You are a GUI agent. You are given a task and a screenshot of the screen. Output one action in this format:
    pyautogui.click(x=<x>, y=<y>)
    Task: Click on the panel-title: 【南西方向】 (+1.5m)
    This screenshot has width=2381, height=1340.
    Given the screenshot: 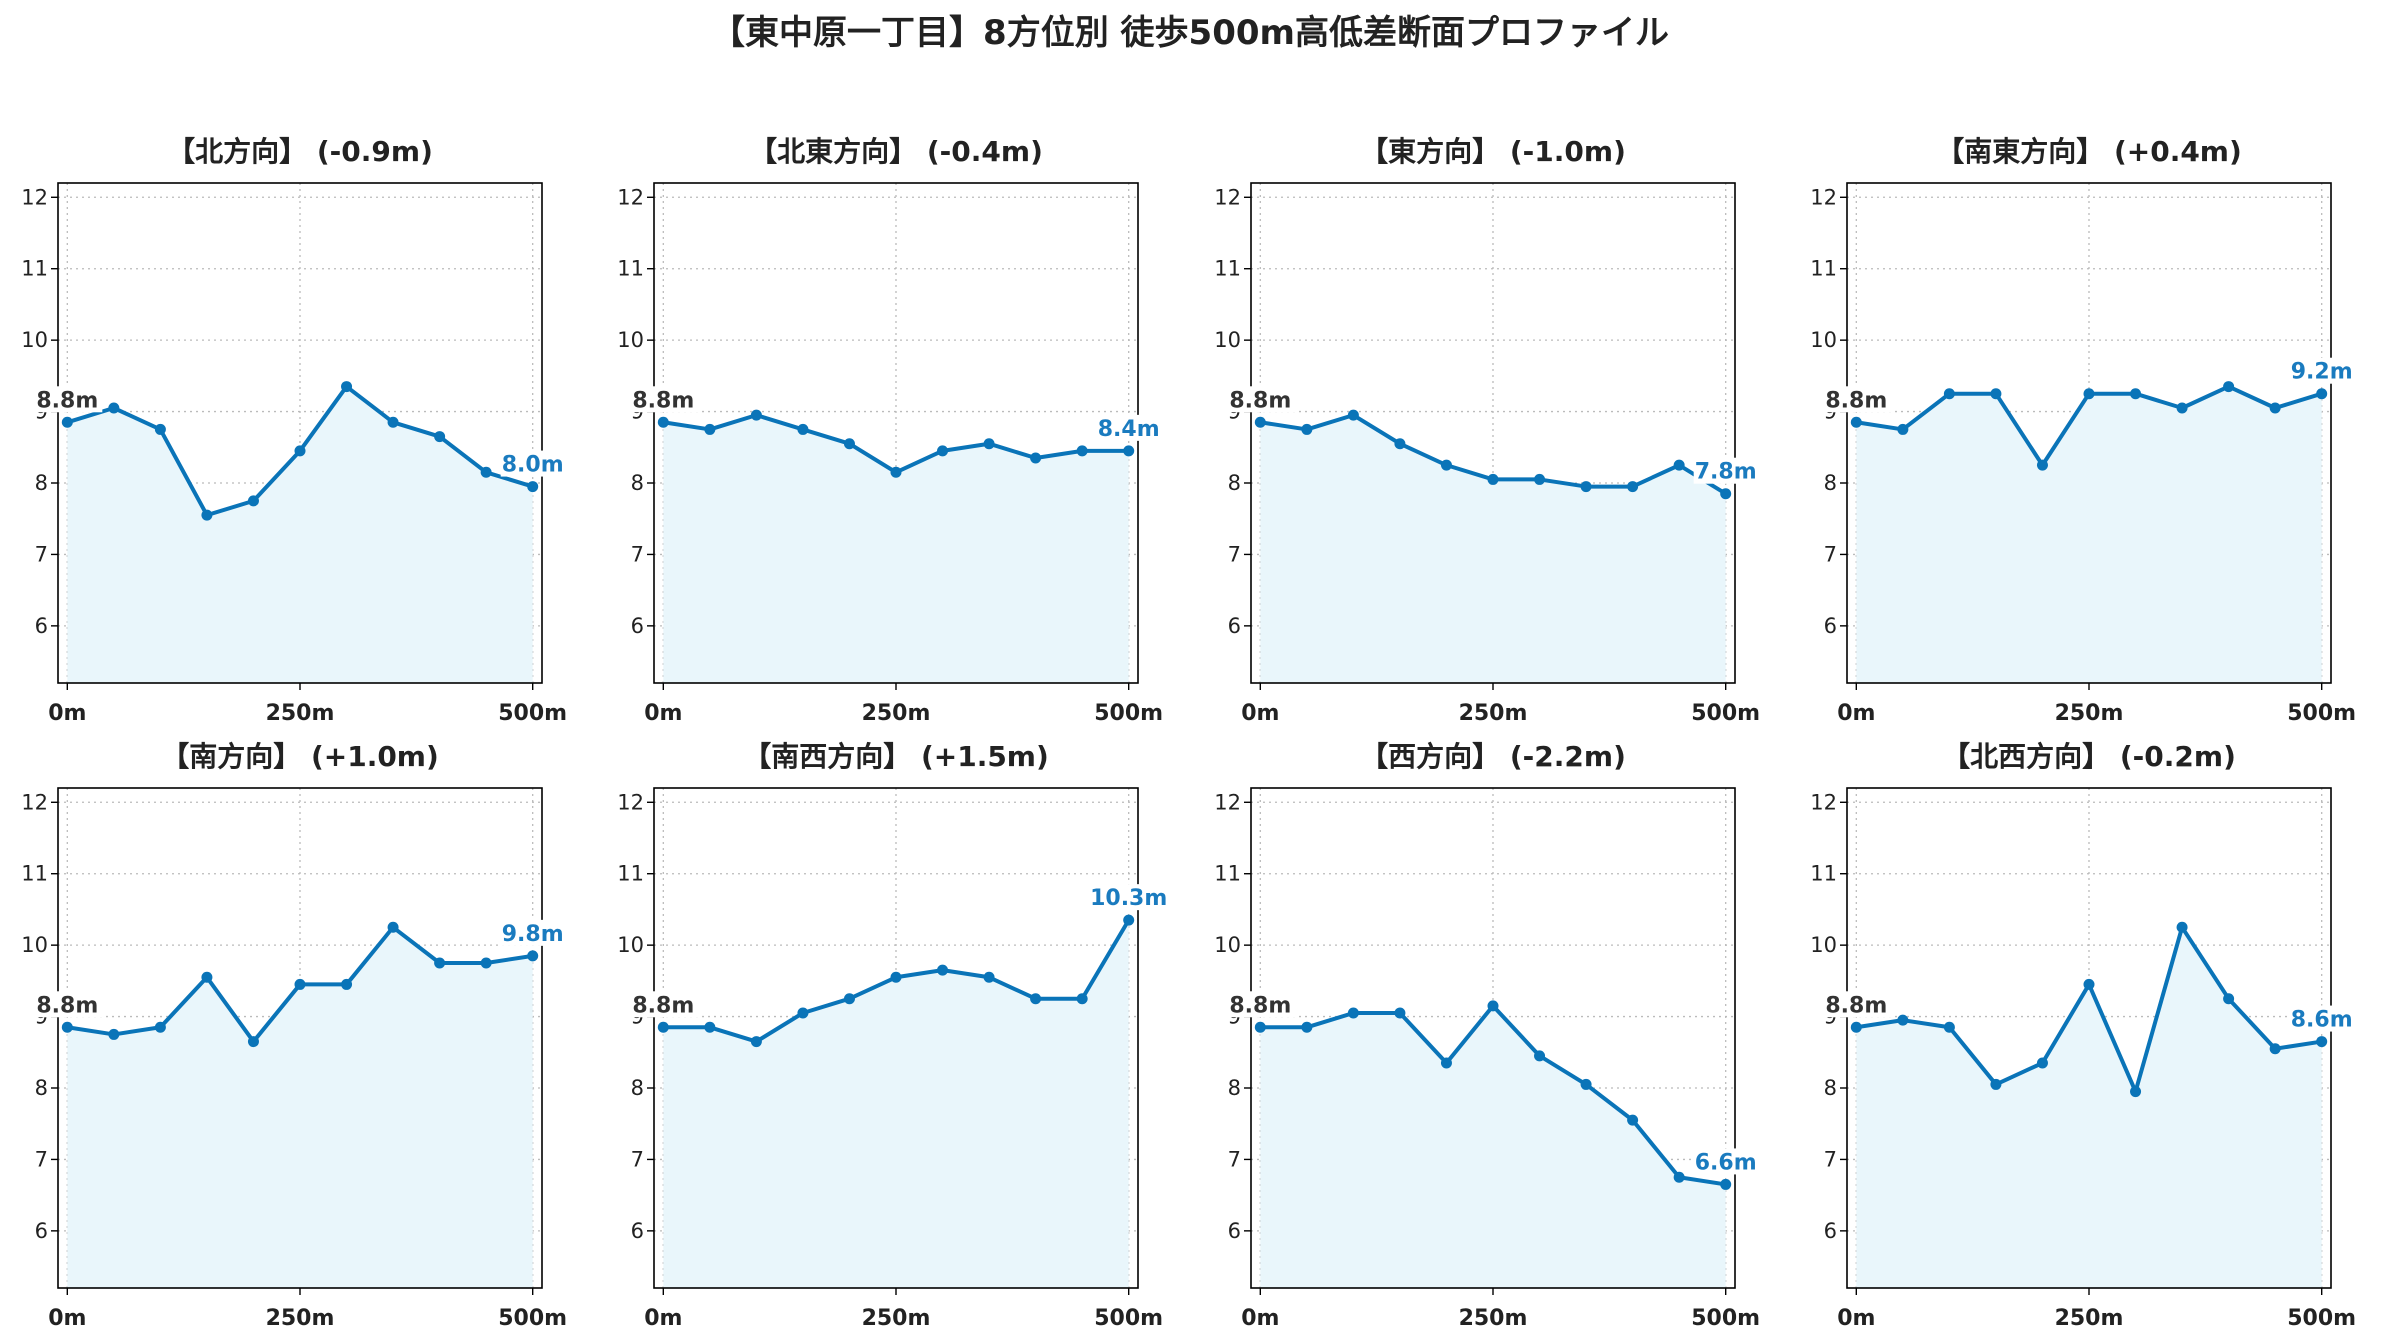 What is the action you would take?
    pyautogui.click(x=896, y=756)
    